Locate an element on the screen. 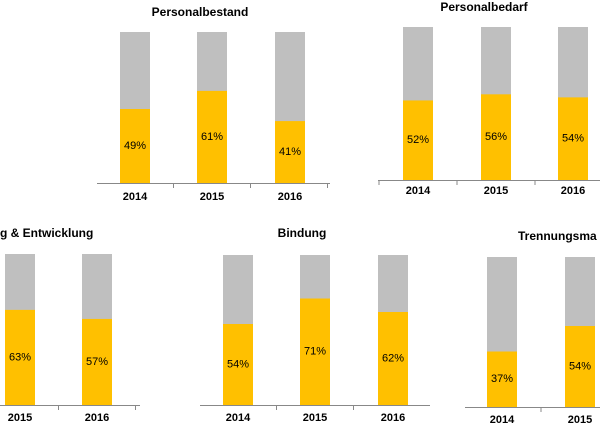 The height and width of the screenshot is (427, 600). data-label: 37% is located at coordinates (502, 379).